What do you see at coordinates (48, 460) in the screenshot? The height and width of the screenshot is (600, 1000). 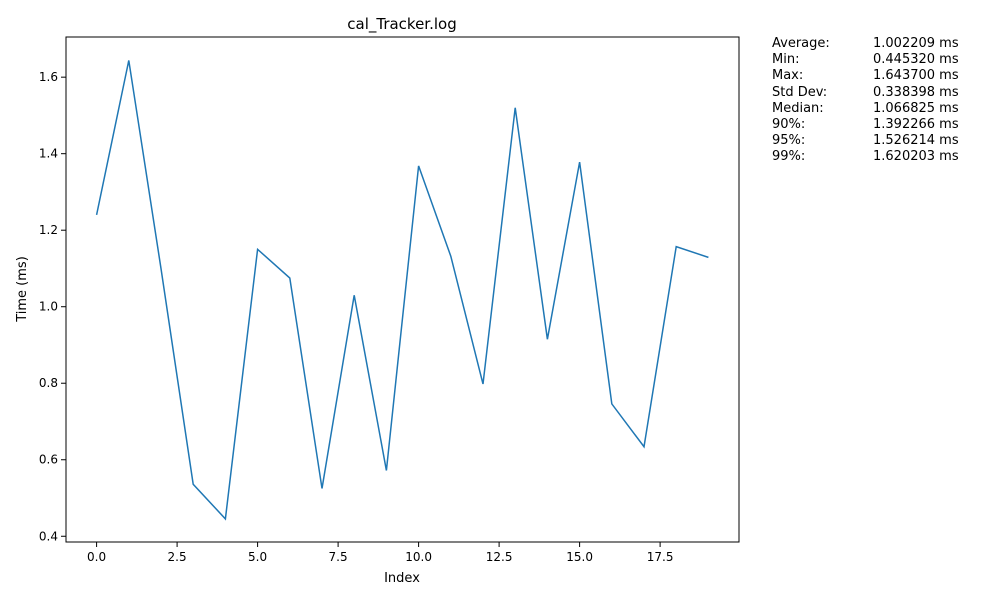 I see `y-tick-label: 0.6` at bounding box center [48, 460].